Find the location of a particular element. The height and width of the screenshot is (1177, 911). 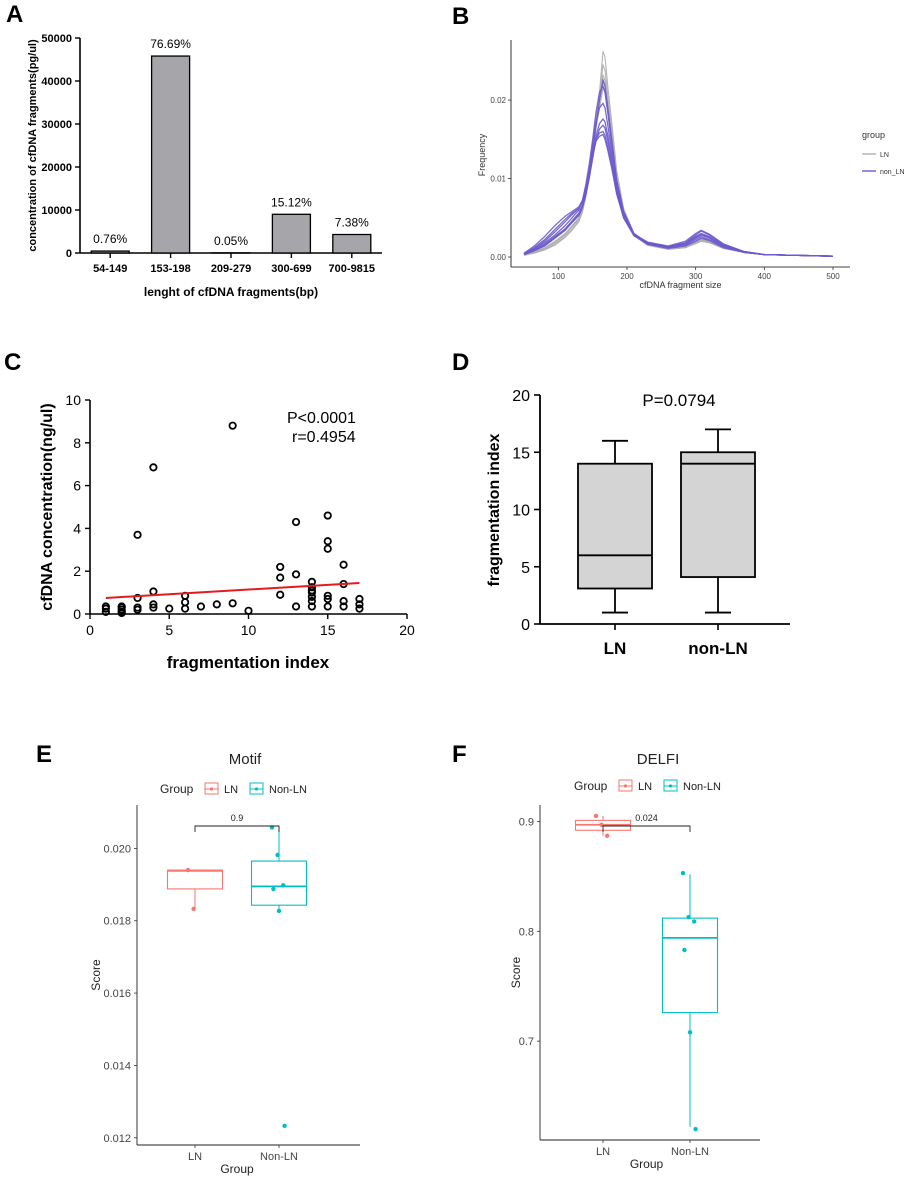

x-axis-title: fragmentation index is located at coordinates (248, 662).